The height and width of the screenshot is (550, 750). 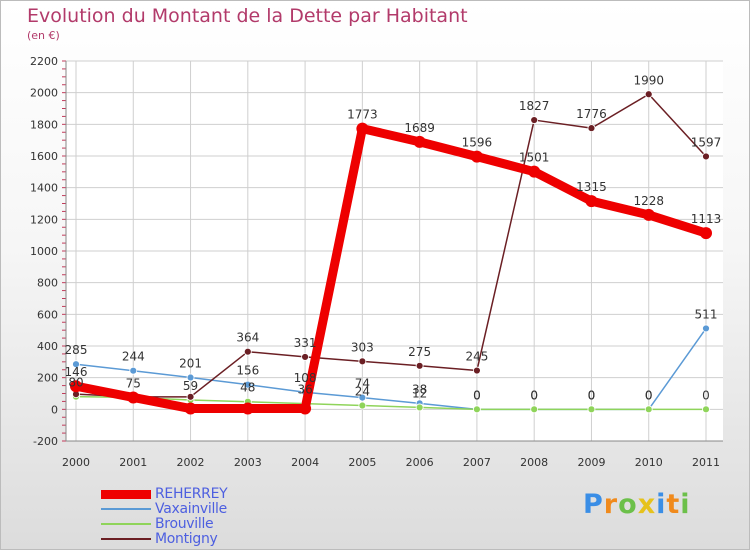 I want to click on data-label-reherrey: 1315, so click(x=591, y=187).